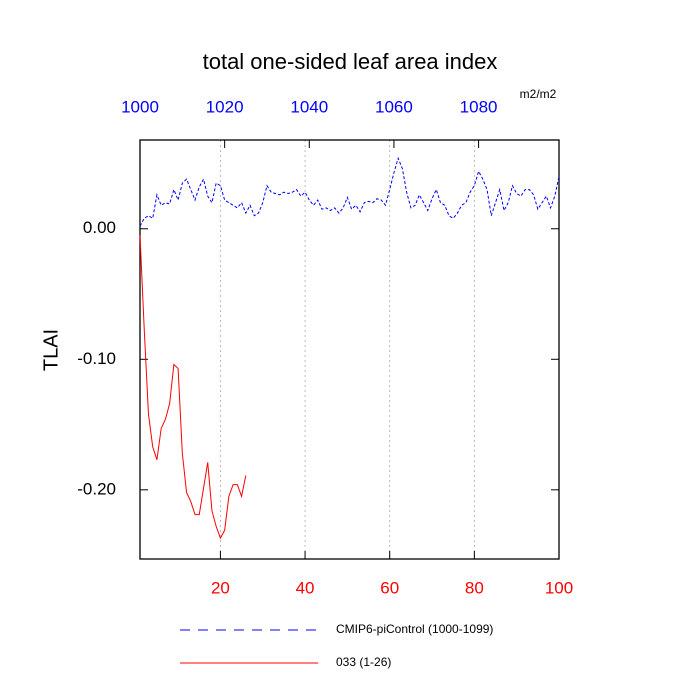  Describe the element at coordinates (225, 106) in the screenshot. I see `x2-tick-label: 1020` at that location.